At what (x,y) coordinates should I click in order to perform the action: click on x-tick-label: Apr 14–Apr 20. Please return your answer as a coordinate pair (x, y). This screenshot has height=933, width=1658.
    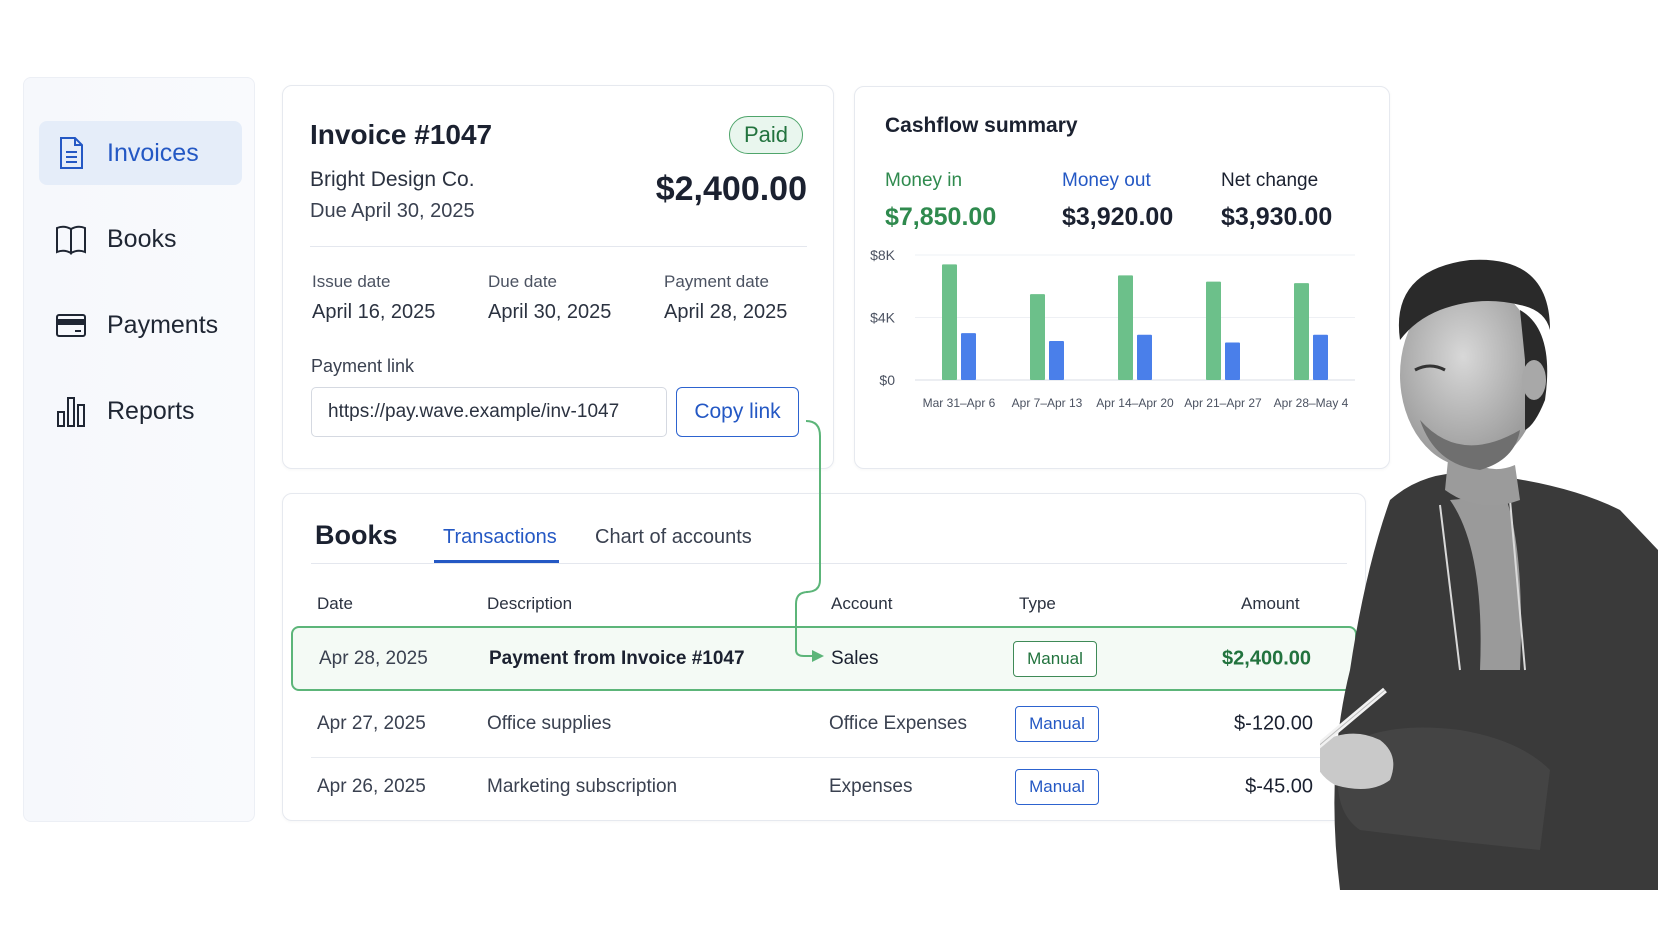
    Looking at the image, I should click on (1135, 403).